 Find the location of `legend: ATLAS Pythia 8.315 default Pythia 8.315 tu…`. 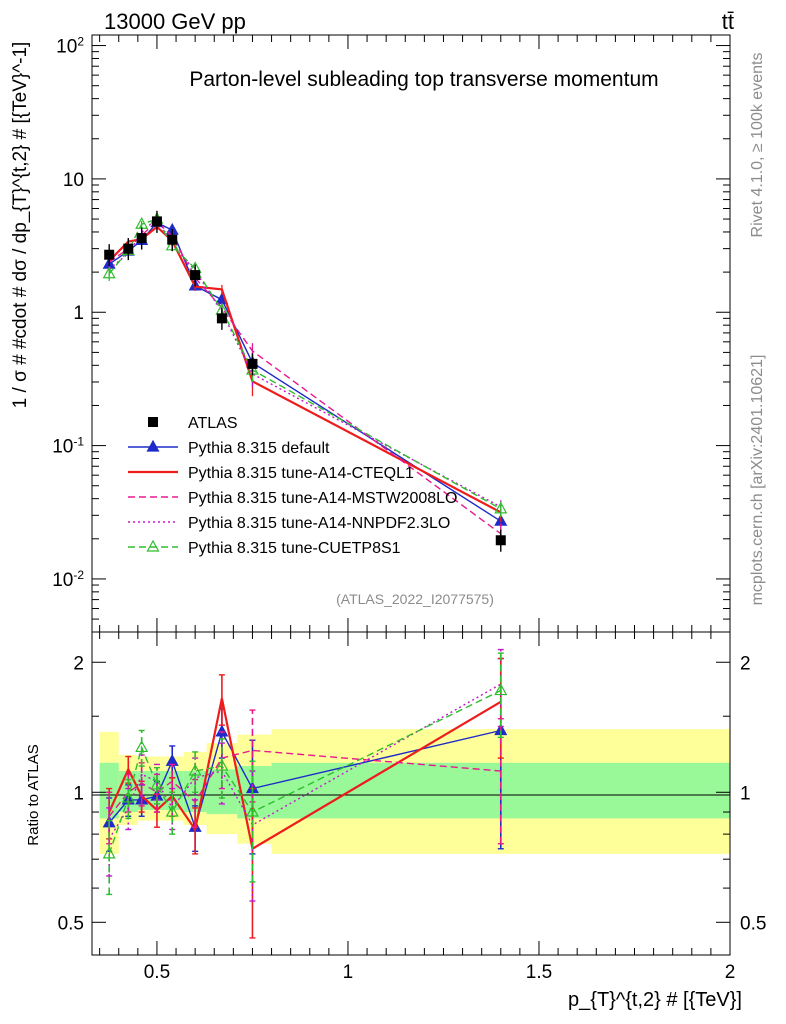

legend: ATLAS Pythia 8.315 default Pythia 8.315 tu… is located at coordinates (292, 486).